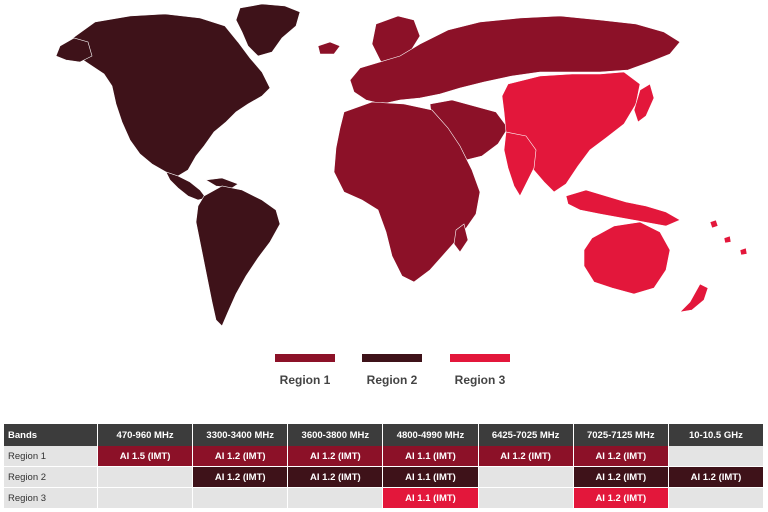  What do you see at coordinates (305, 380) in the screenshot?
I see `legend-label-region-1: Region 1` at bounding box center [305, 380].